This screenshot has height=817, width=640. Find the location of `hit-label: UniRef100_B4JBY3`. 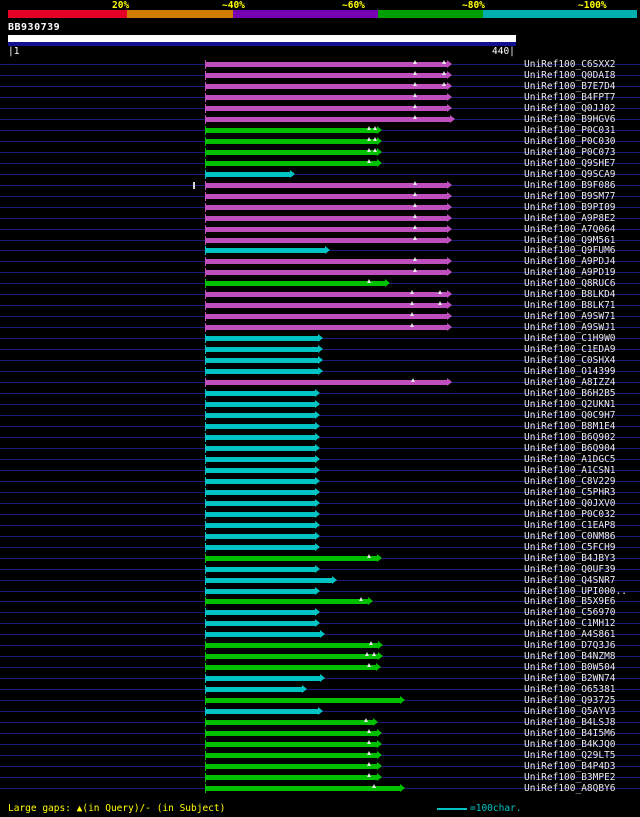

hit-label: UniRef100_B4JBY3 is located at coordinates (570, 558).